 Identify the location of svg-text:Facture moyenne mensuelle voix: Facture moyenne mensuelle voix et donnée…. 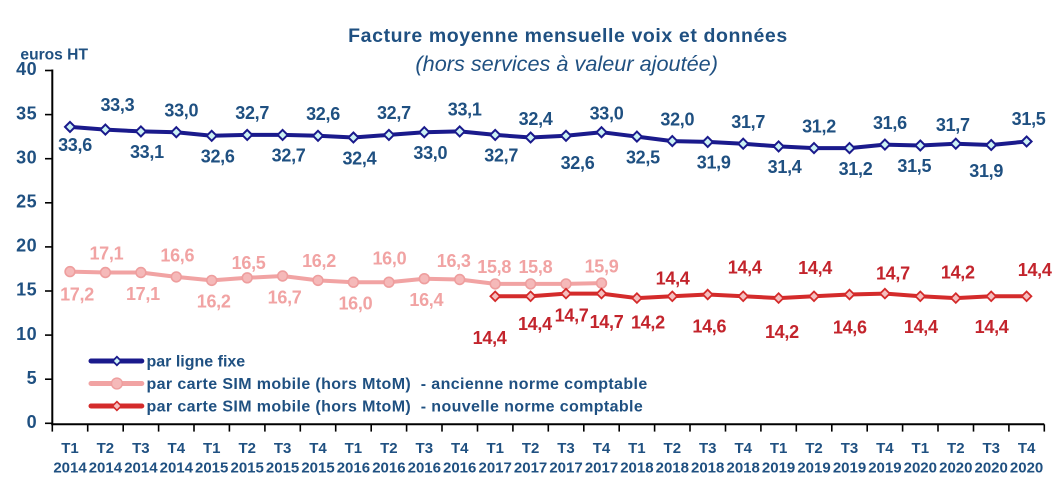
(568, 36).